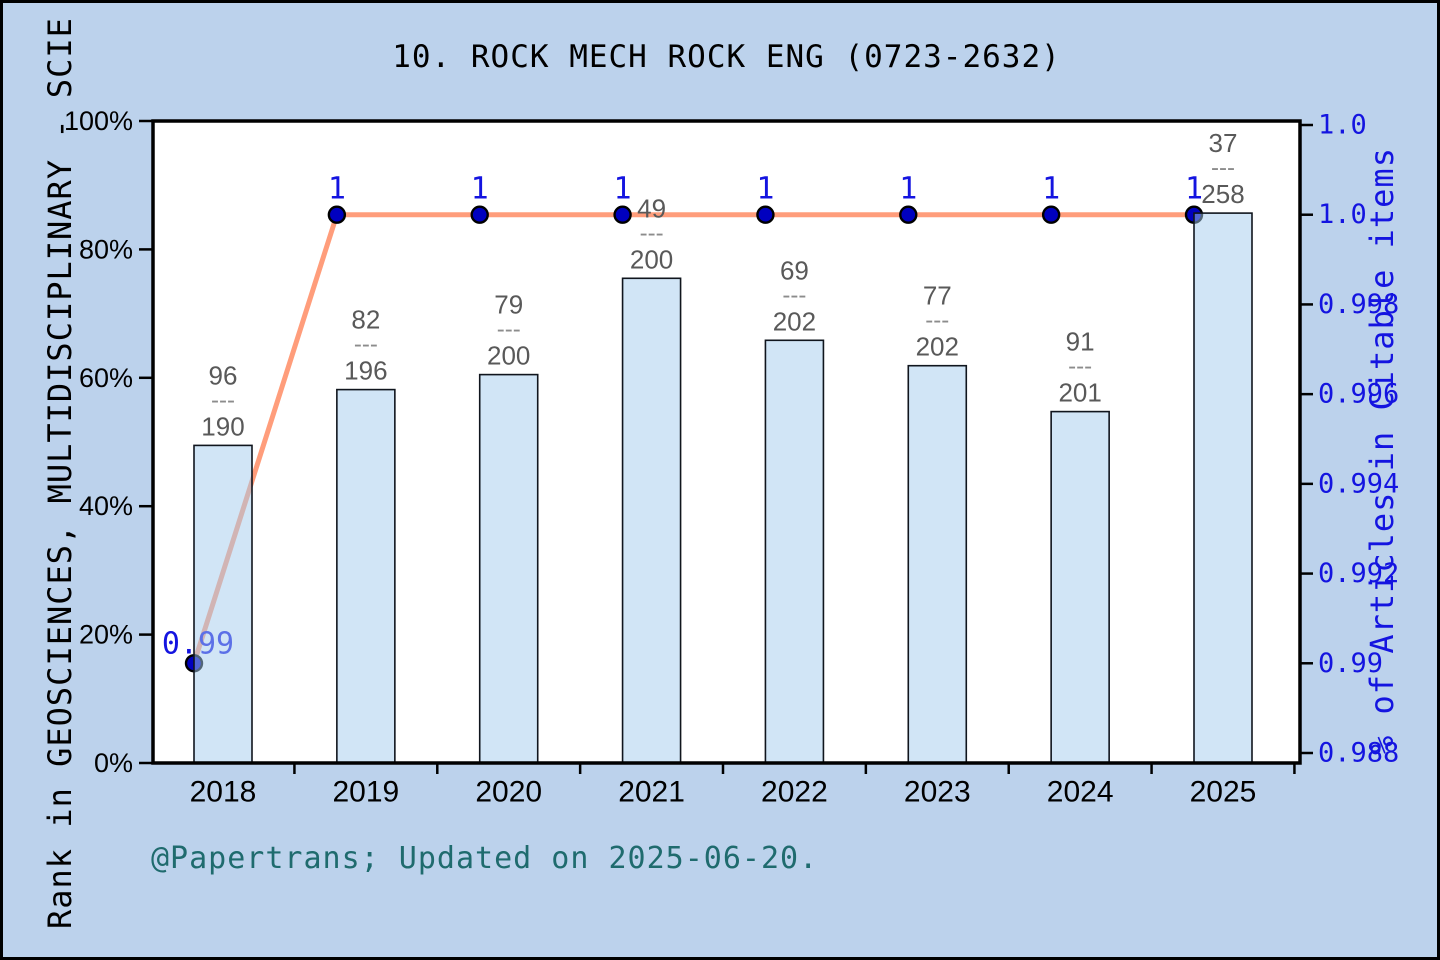  What do you see at coordinates (113, 763) in the screenshot?
I see `left-tick-label: 0%` at bounding box center [113, 763].